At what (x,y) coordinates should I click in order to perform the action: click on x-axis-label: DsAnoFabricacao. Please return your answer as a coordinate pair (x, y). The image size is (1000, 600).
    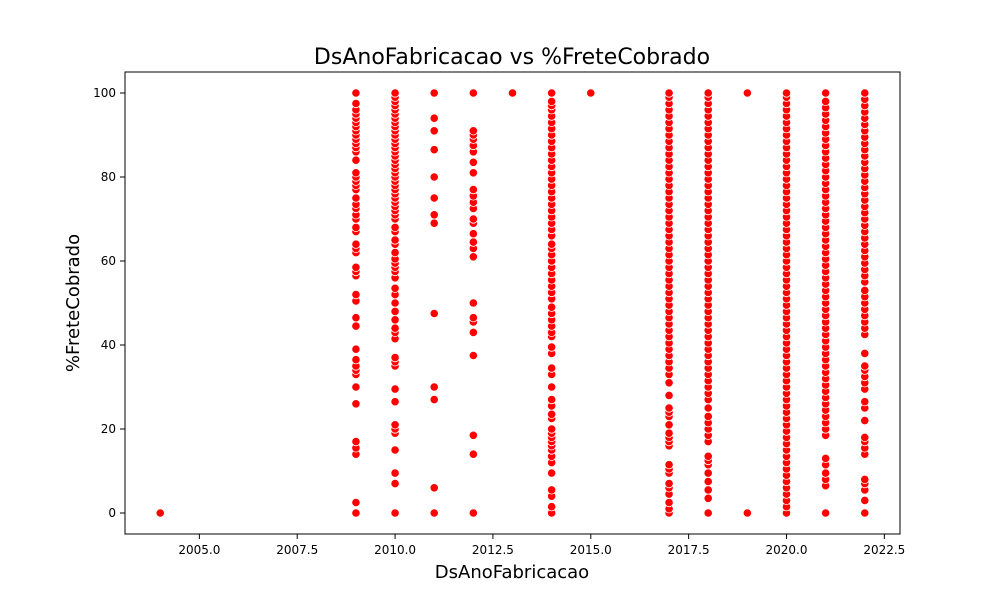
    Looking at the image, I should click on (512, 572).